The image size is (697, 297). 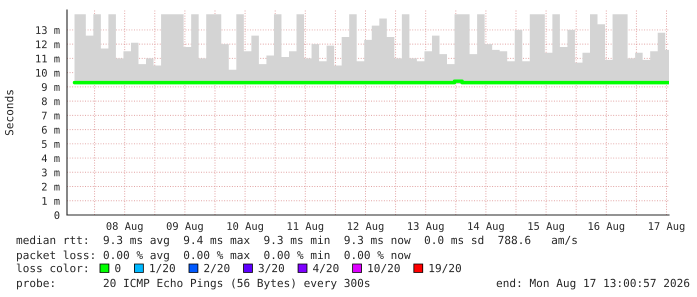 What do you see at coordinates (48, 30) in the screenshot?
I see `y-tick-label: 13 m` at bounding box center [48, 30].